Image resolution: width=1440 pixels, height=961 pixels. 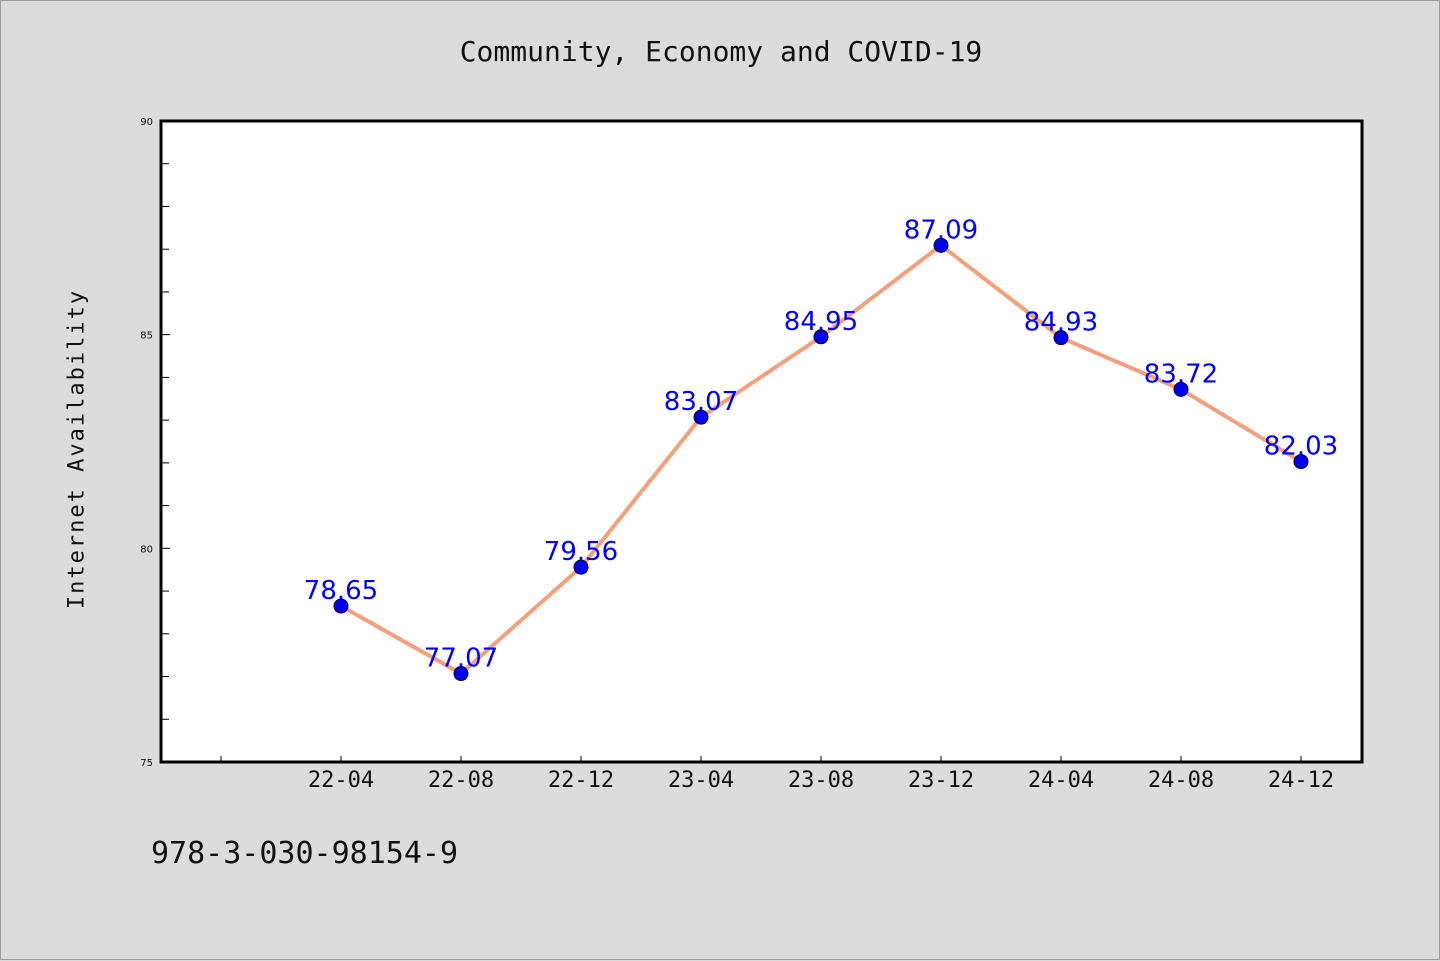 What do you see at coordinates (1061, 323) in the screenshot?
I see `data-label: 84.93` at bounding box center [1061, 323].